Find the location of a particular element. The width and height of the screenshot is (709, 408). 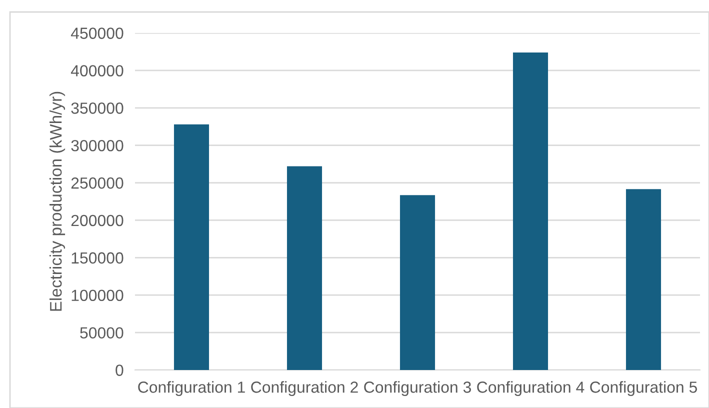

x-tick-label: Configuration 4 is located at coordinates (530, 388).